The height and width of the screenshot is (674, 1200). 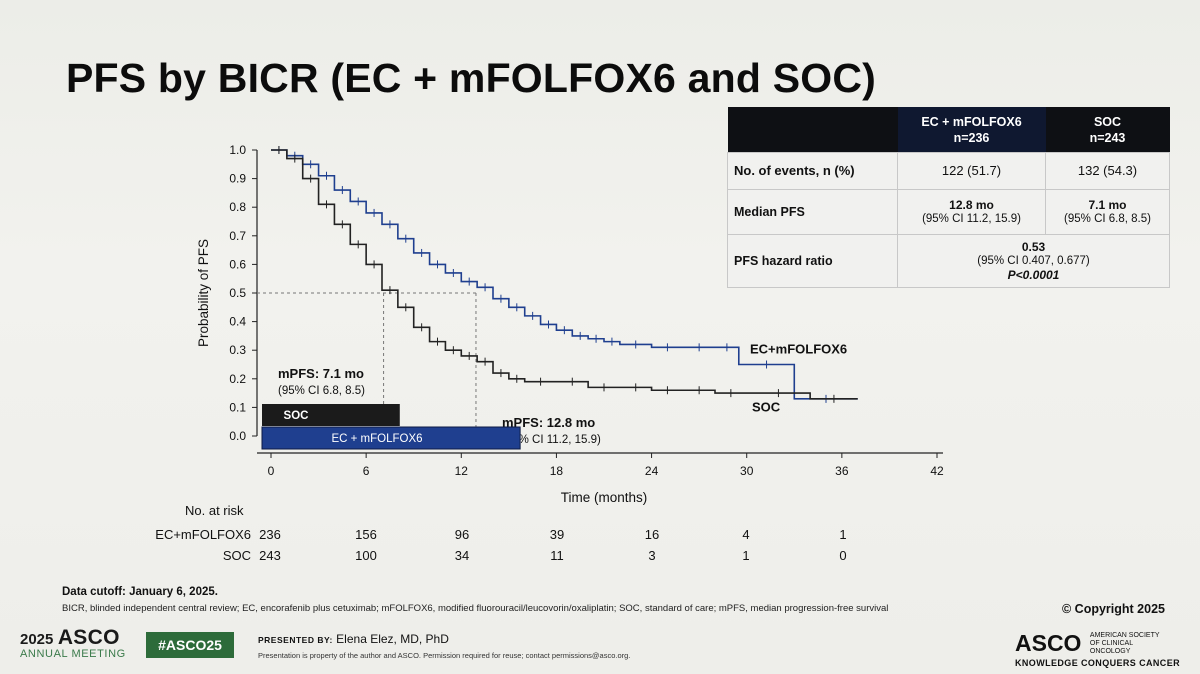 I want to click on number-at-risk-value: 4, so click(x=746, y=534).